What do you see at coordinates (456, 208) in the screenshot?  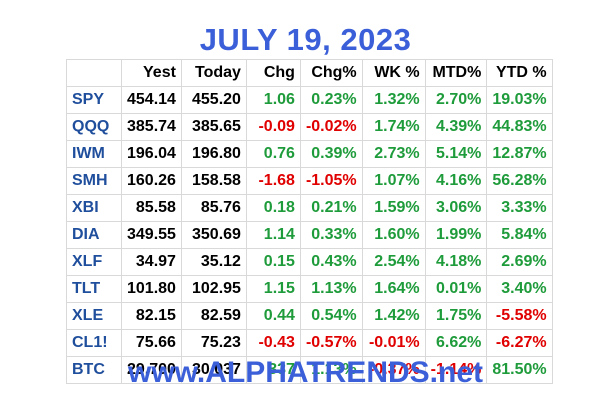 I see `change-cell: 3.06%` at bounding box center [456, 208].